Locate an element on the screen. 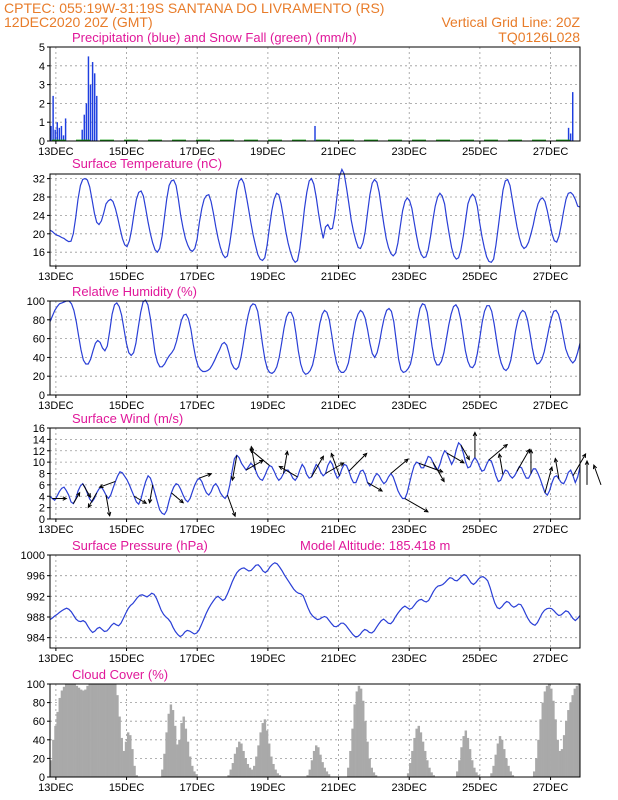  precipitation-ytick-label: 5 is located at coordinates (42, 48).